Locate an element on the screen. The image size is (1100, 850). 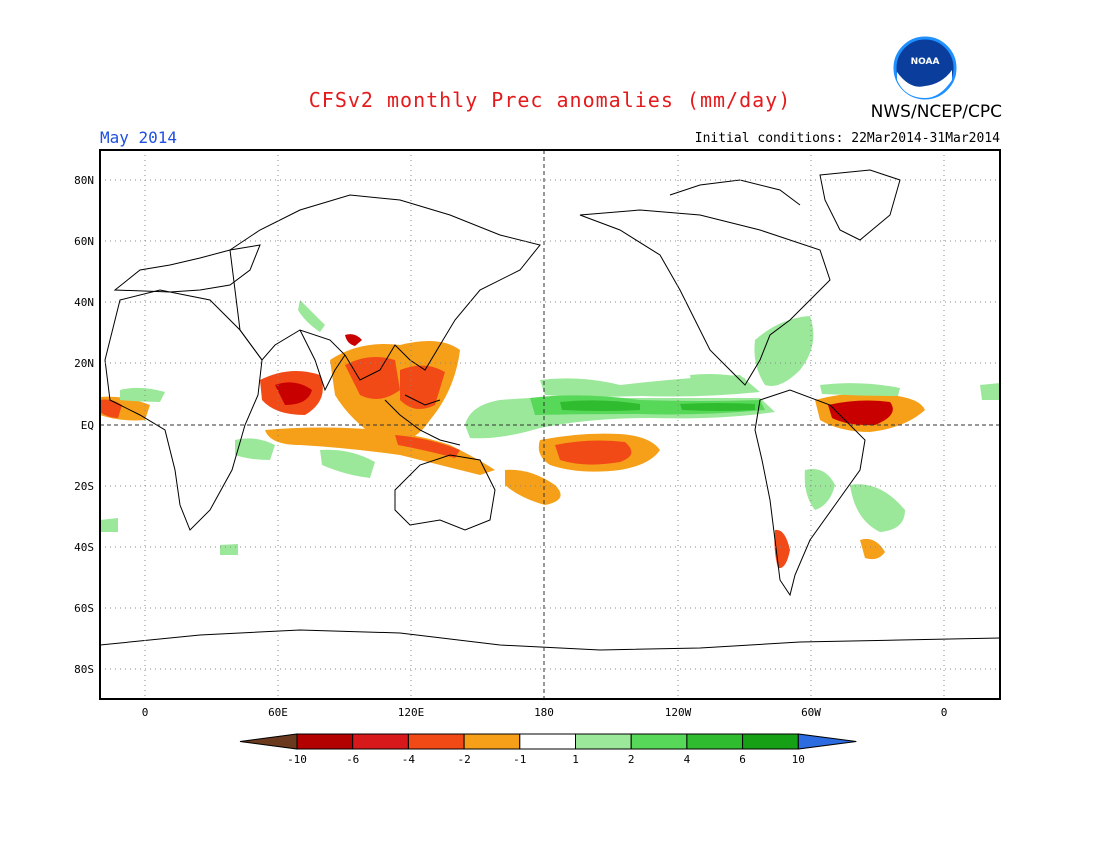
legend-arrow-high is located at coordinates (827, 741).